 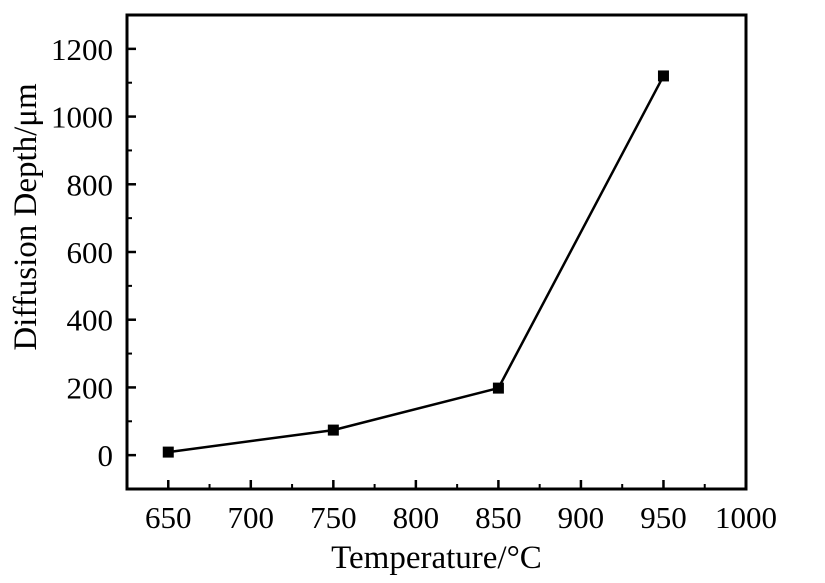 What do you see at coordinates (581, 517) in the screenshot?
I see `x-tick-label: 900` at bounding box center [581, 517].